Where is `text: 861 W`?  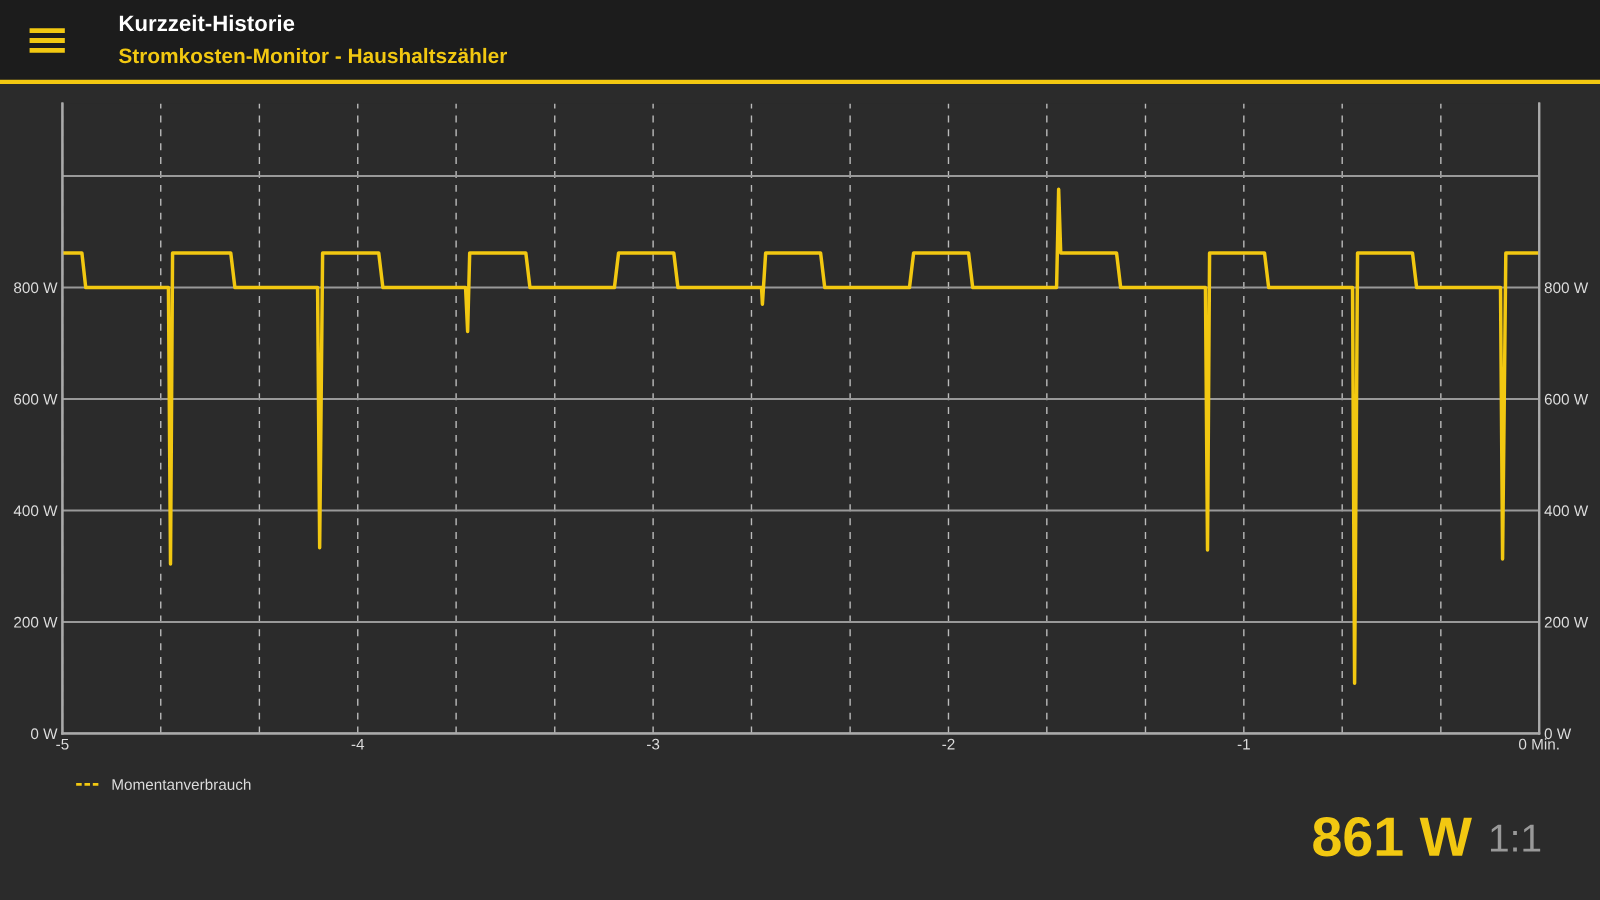 text: 861 W is located at coordinates (1392, 837).